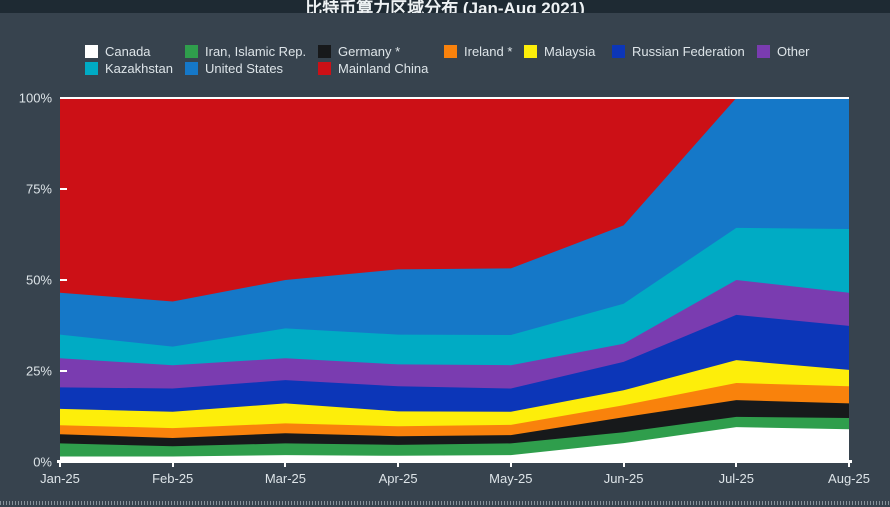 The image size is (890, 507). Describe the element at coordinates (383, 68) in the screenshot. I see `legend-label: Mainland China` at that location.